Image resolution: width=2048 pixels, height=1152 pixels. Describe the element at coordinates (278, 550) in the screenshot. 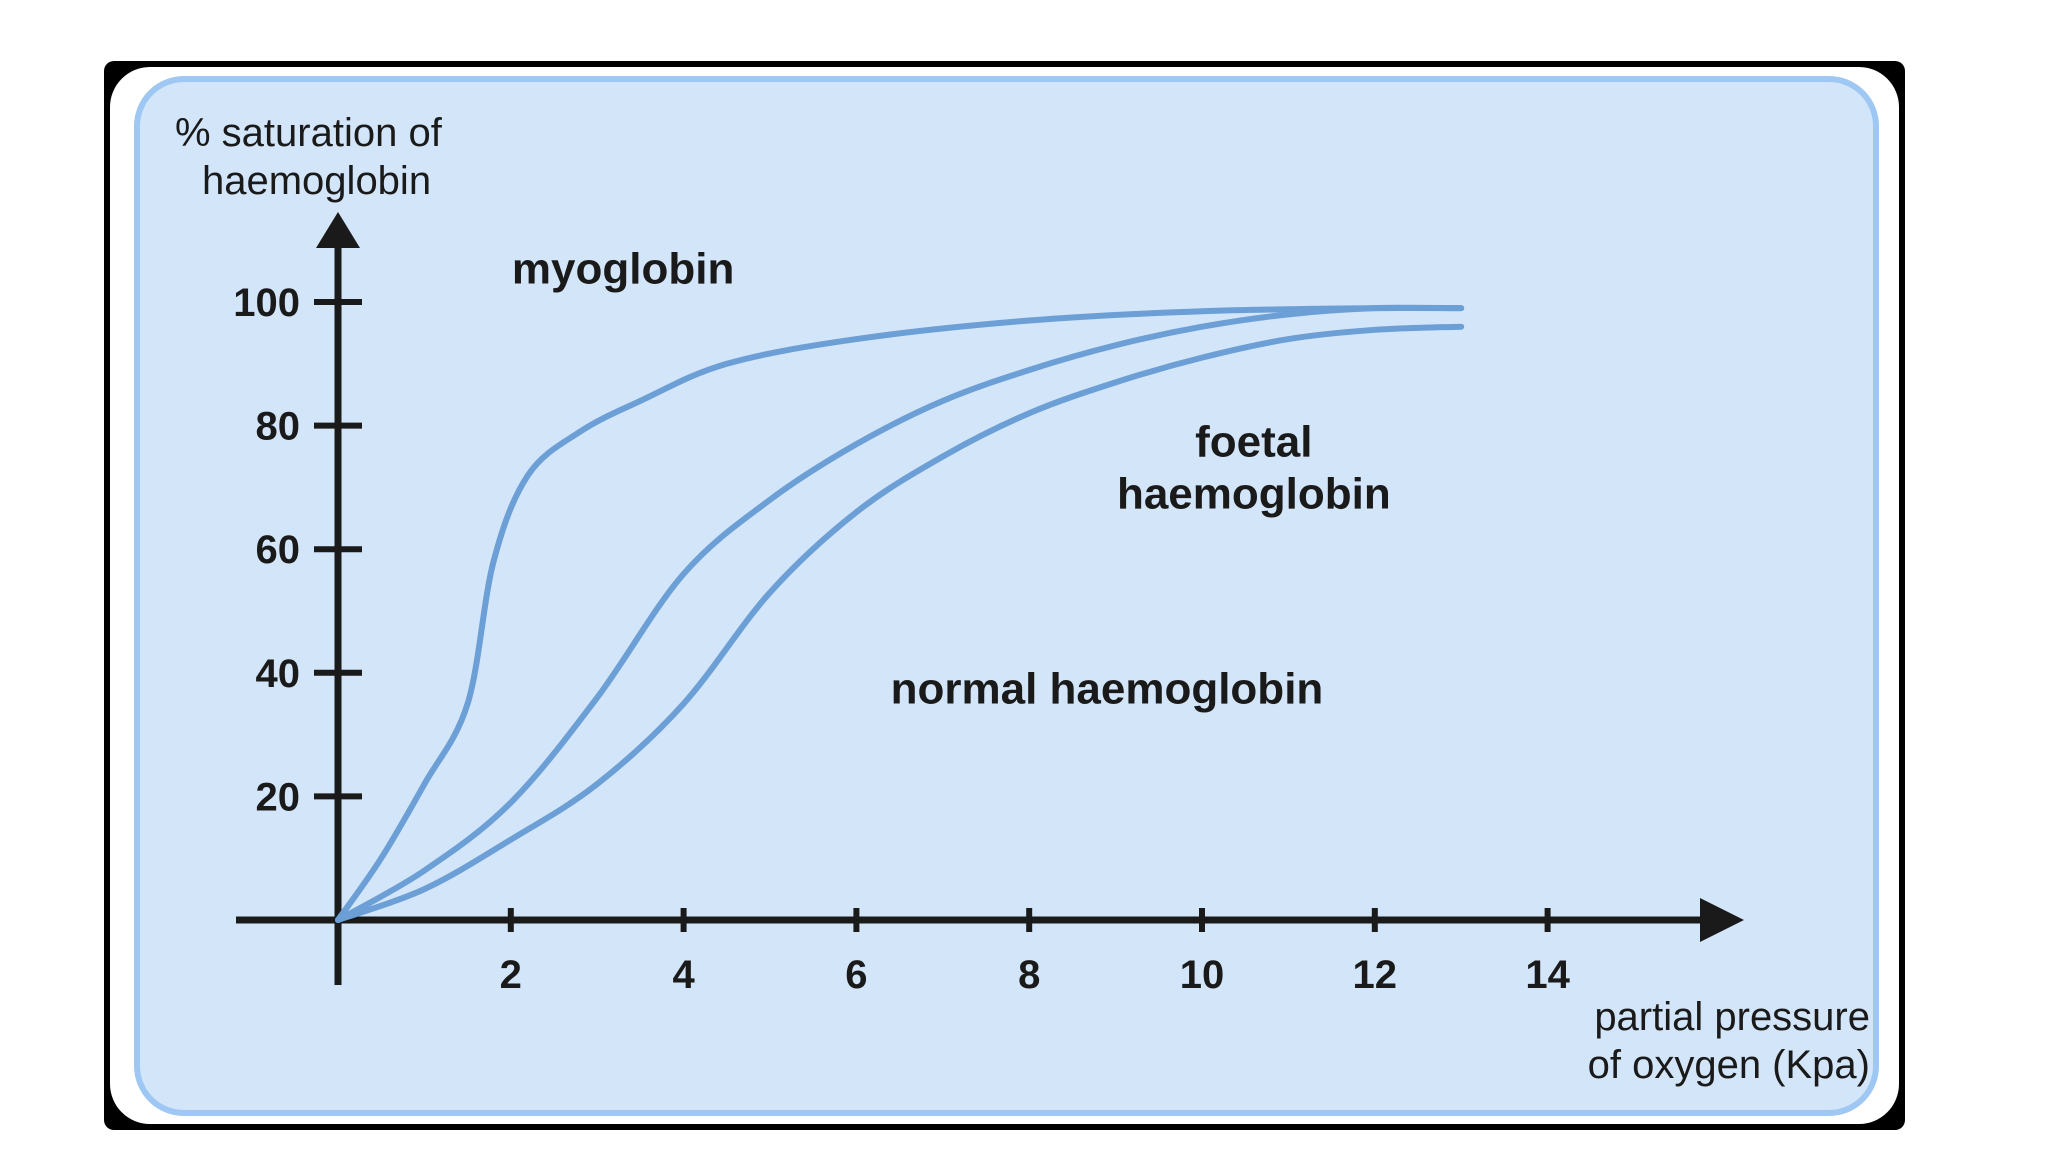

I see `y-tick-label: 60` at that location.